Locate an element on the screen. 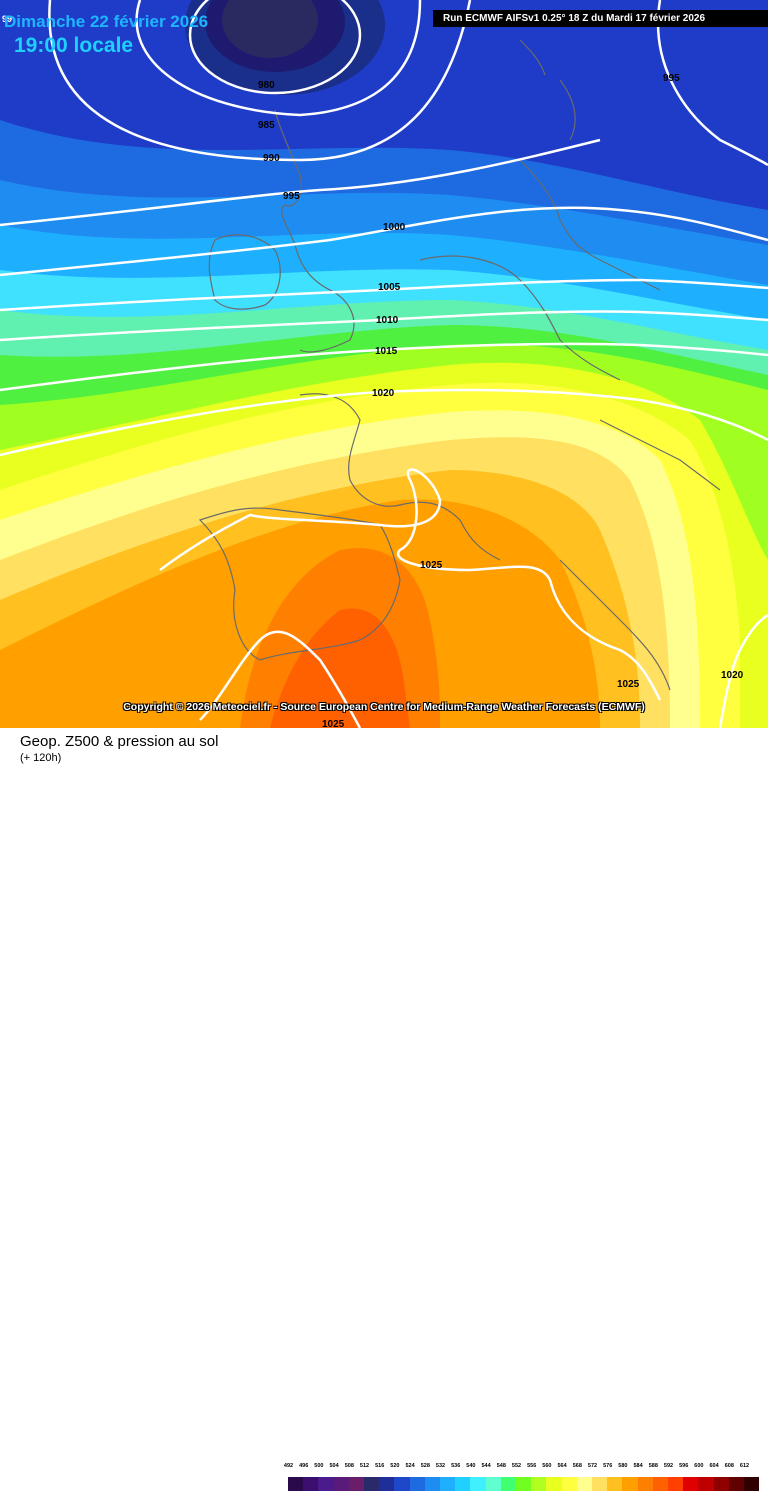 The height and width of the screenshot is (1493, 768). legend-tick-label: 604 is located at coordinates (714, 1466).